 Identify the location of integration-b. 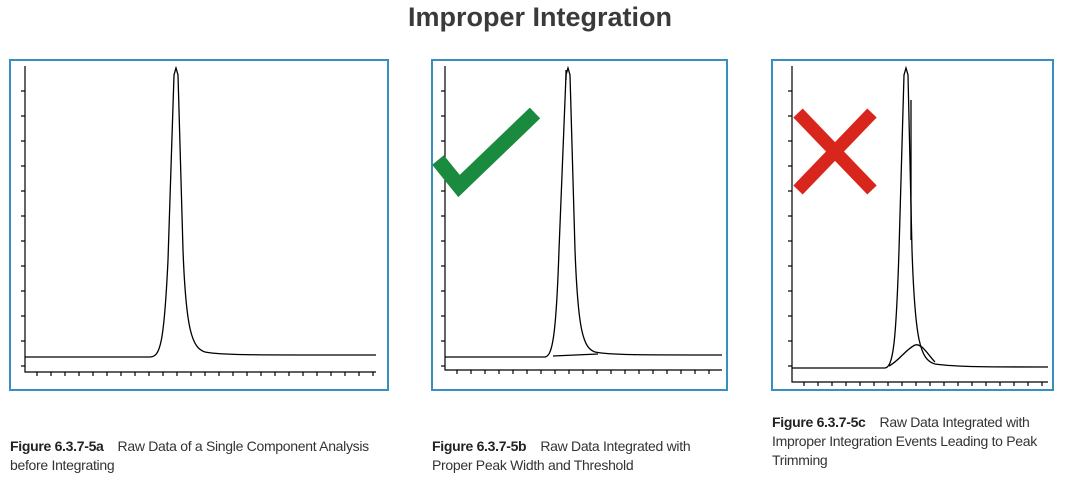
(575, 213).